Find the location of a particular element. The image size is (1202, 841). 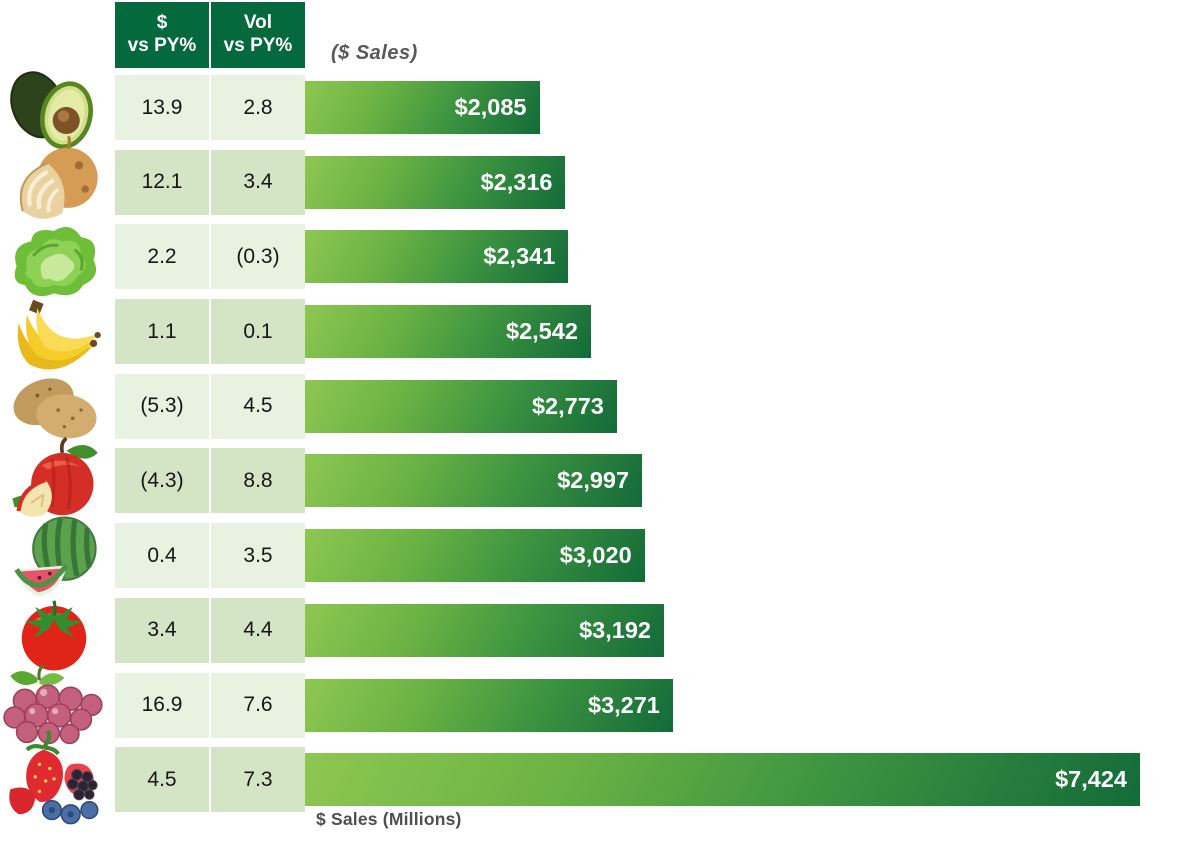

bar-value-label: $2,341 is located at coordinates (519, 256).